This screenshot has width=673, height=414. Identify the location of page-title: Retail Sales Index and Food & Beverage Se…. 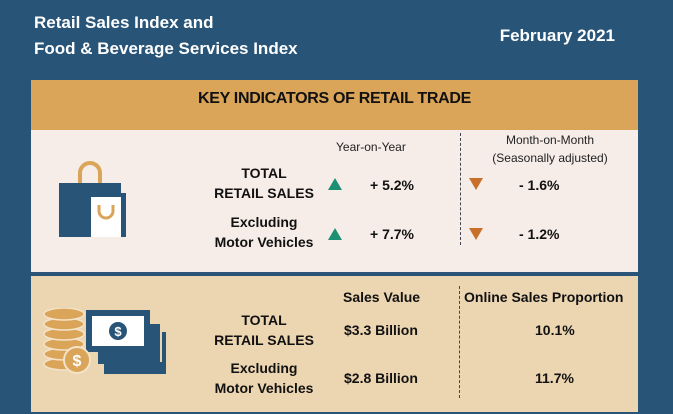
(166, 36).